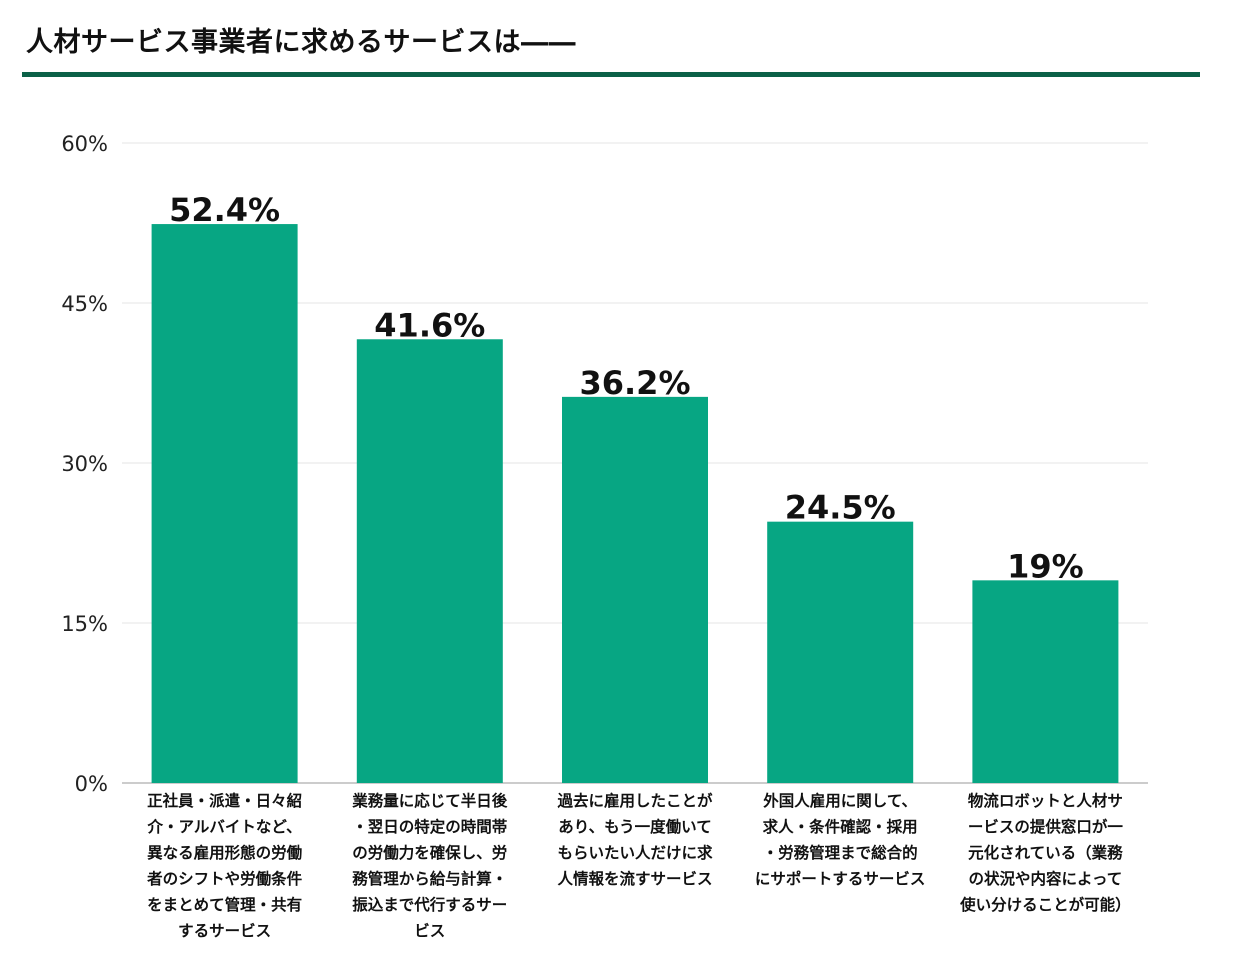 Image resolution: width=1240 pixels, height=966 pixels. Describe the element at coordinates (635, 840) in the screenshot. I see `x-category-label: 過去に雇用したことが あり、もう一度働いて もらいたい人だけに求 人情報を流すサービス` at that location.